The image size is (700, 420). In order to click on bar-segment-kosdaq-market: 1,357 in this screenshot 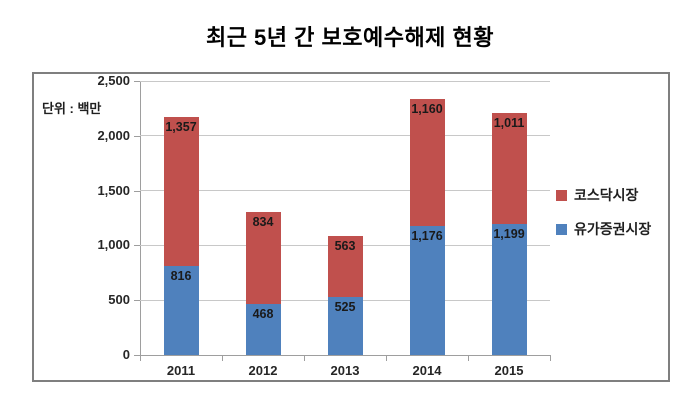, I will do `click(181, 191)`.